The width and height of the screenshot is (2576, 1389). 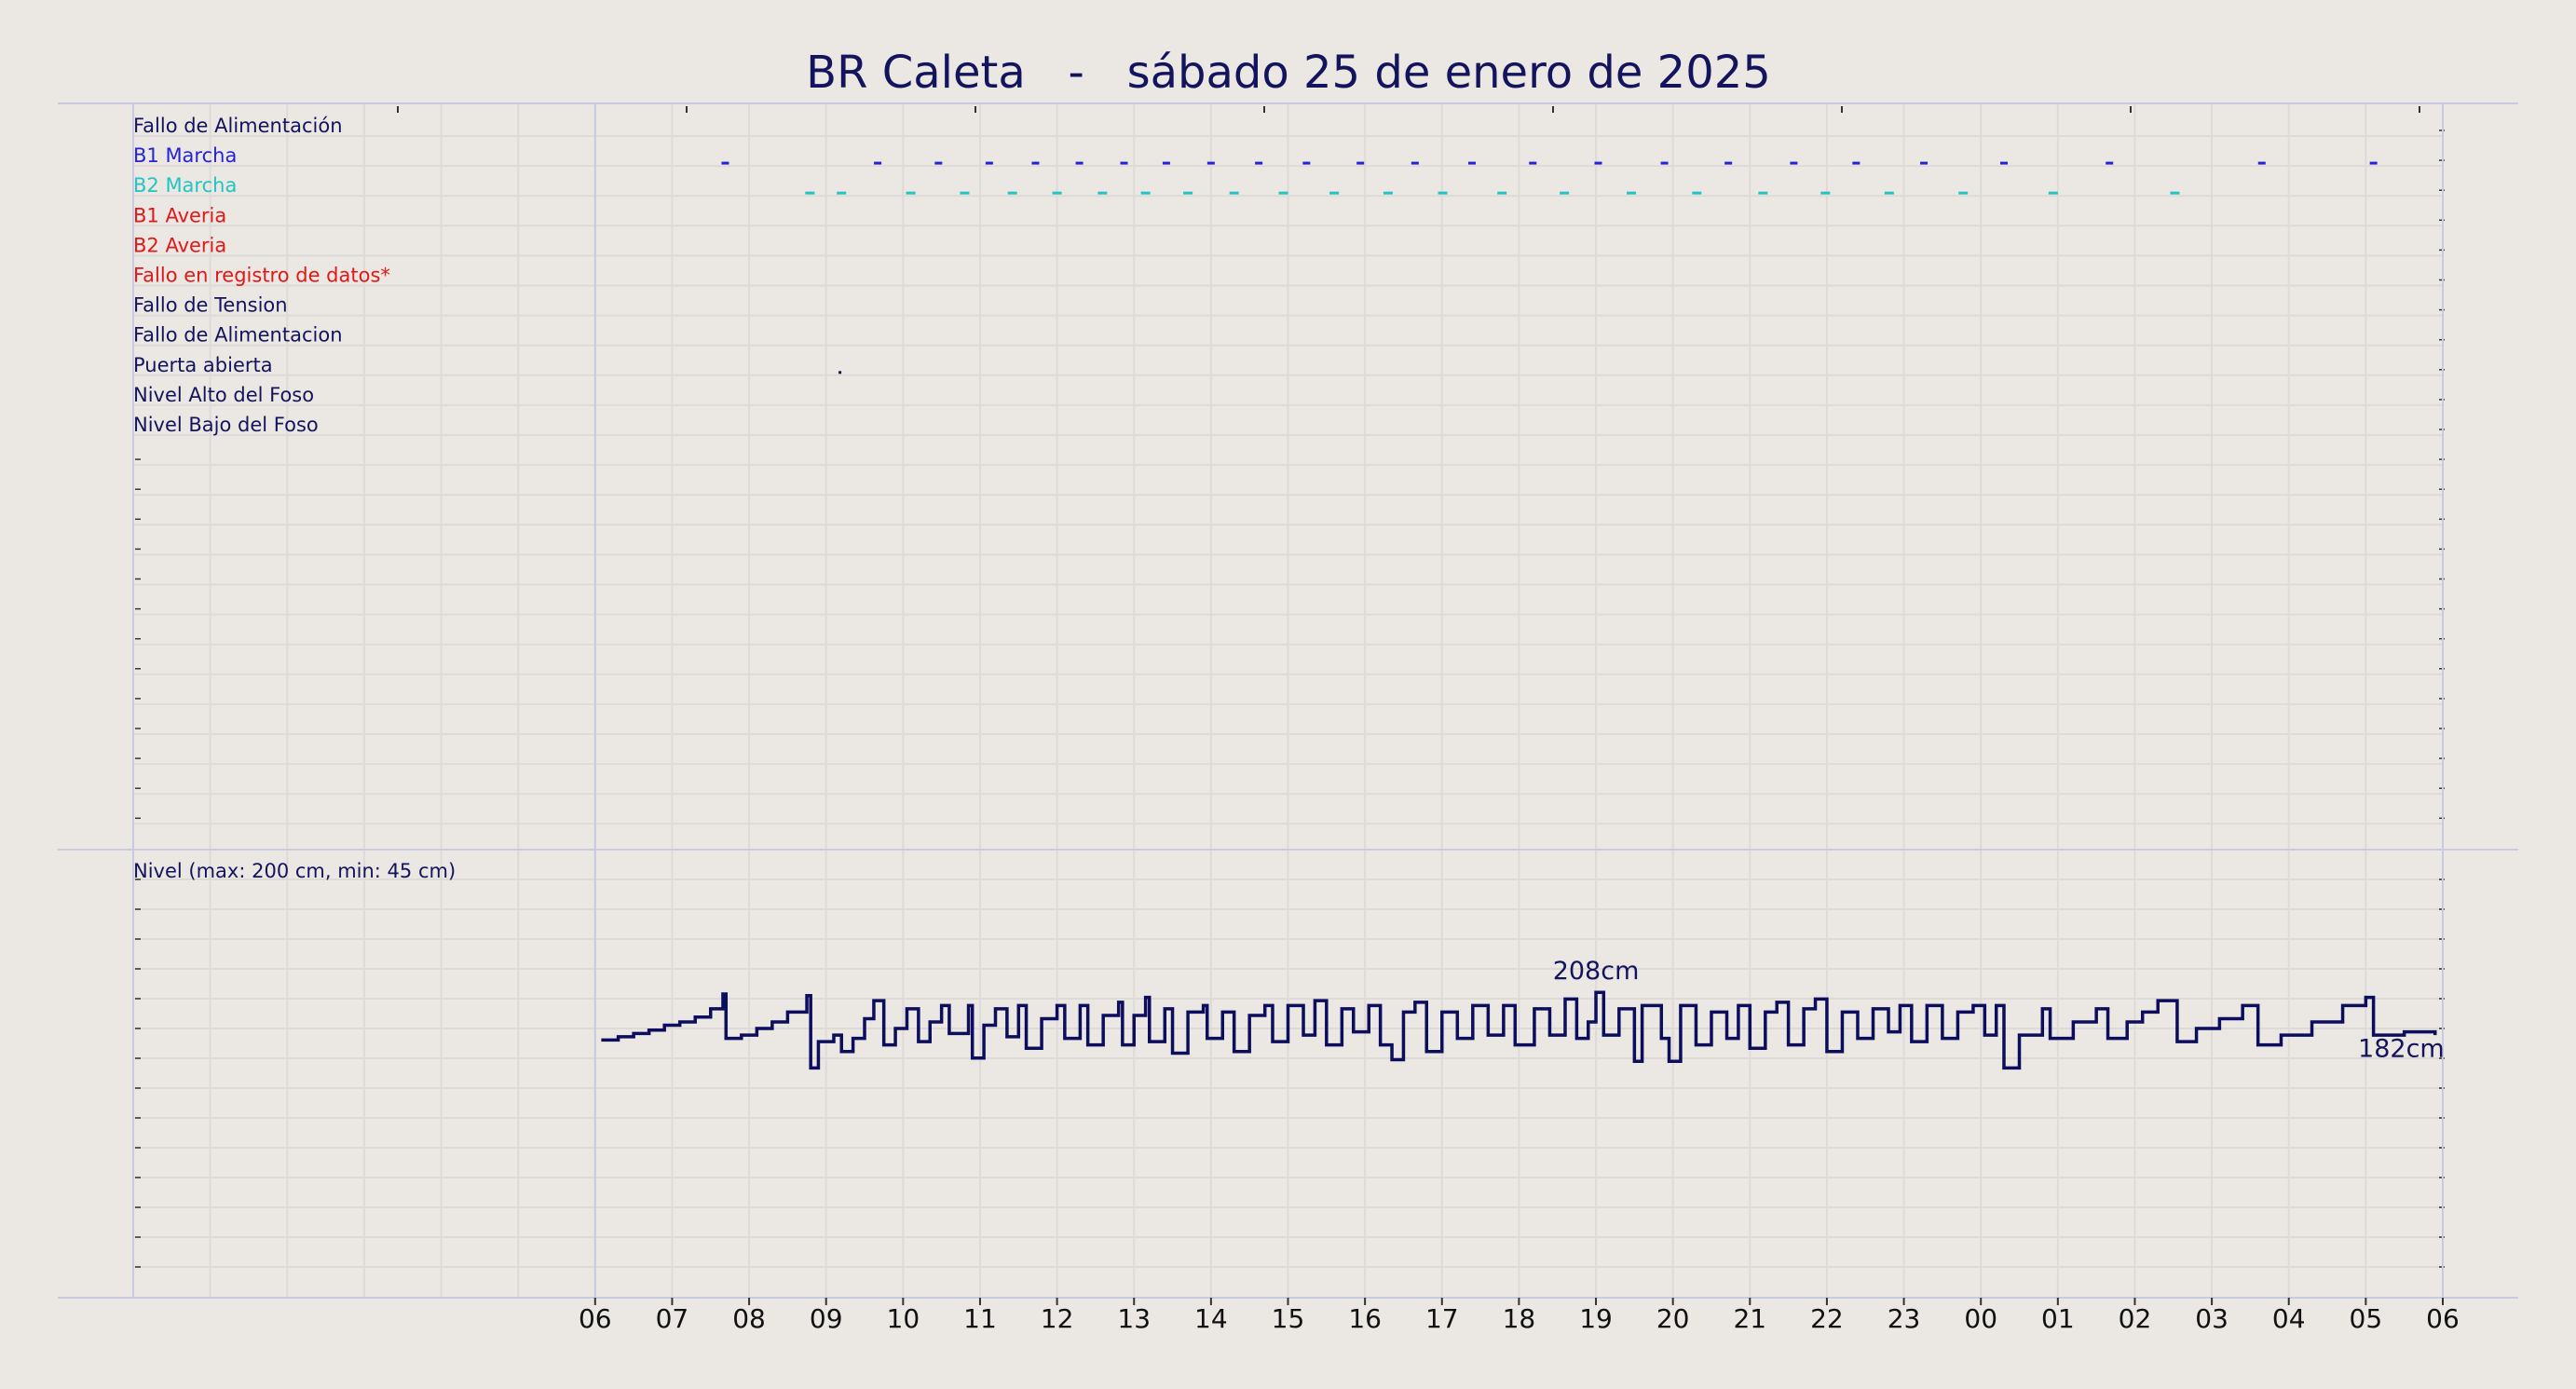 What do you see at coordinates (223, 395) in the screenshot?
I see `row-label: Nivel Alto del Foso` at bounding box center [223, 395].